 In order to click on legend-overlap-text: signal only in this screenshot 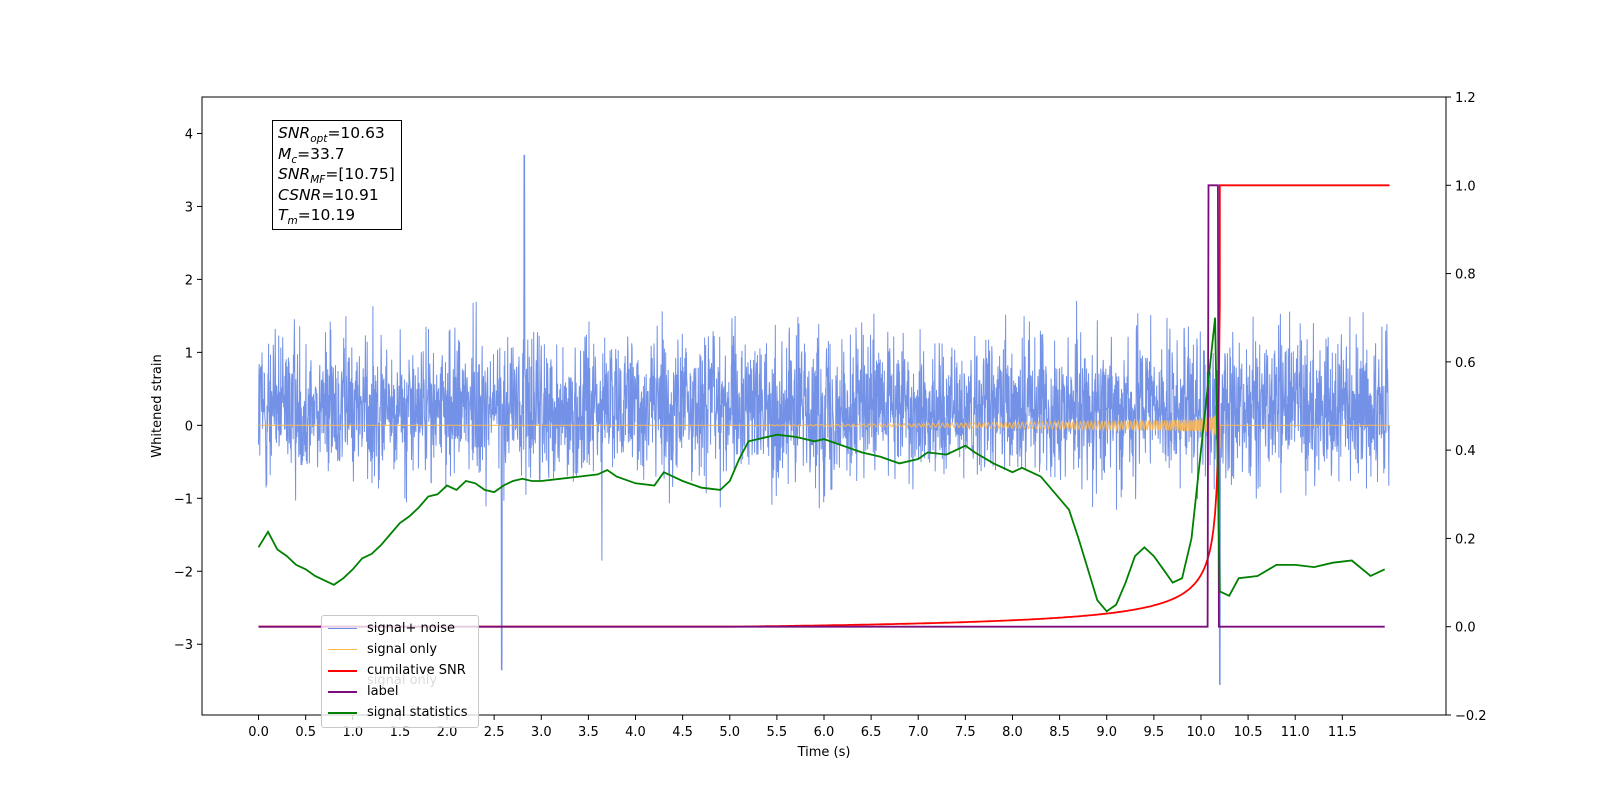, I will do `click(402, 680)`.